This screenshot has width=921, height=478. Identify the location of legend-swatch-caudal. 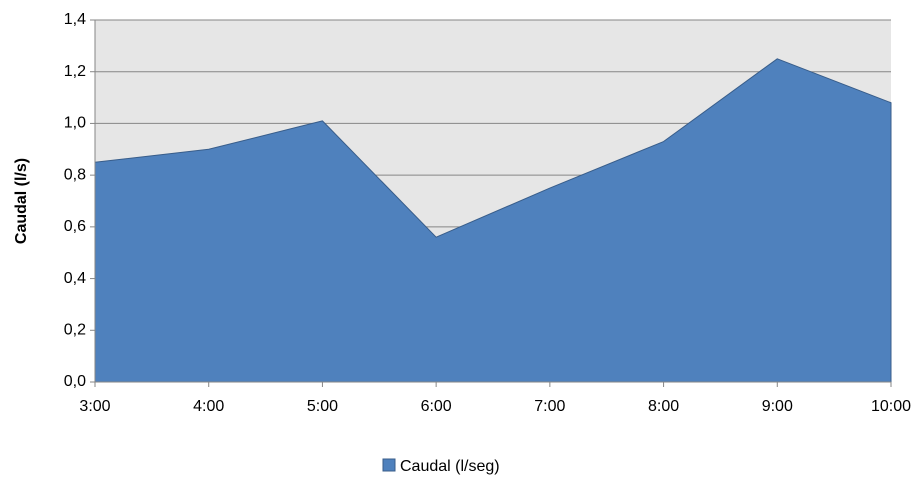
(389, 465).